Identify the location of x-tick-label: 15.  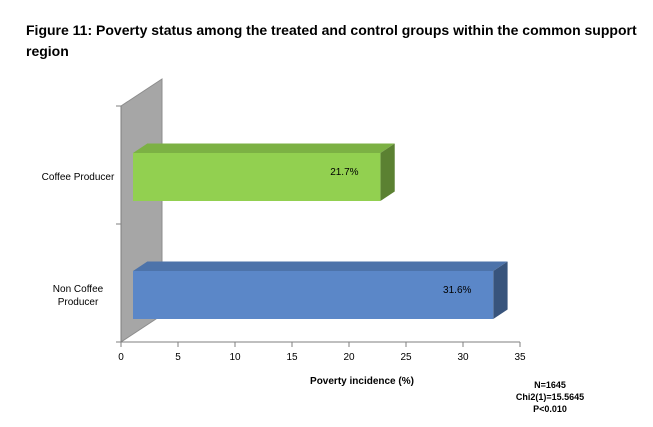
(292, 357).